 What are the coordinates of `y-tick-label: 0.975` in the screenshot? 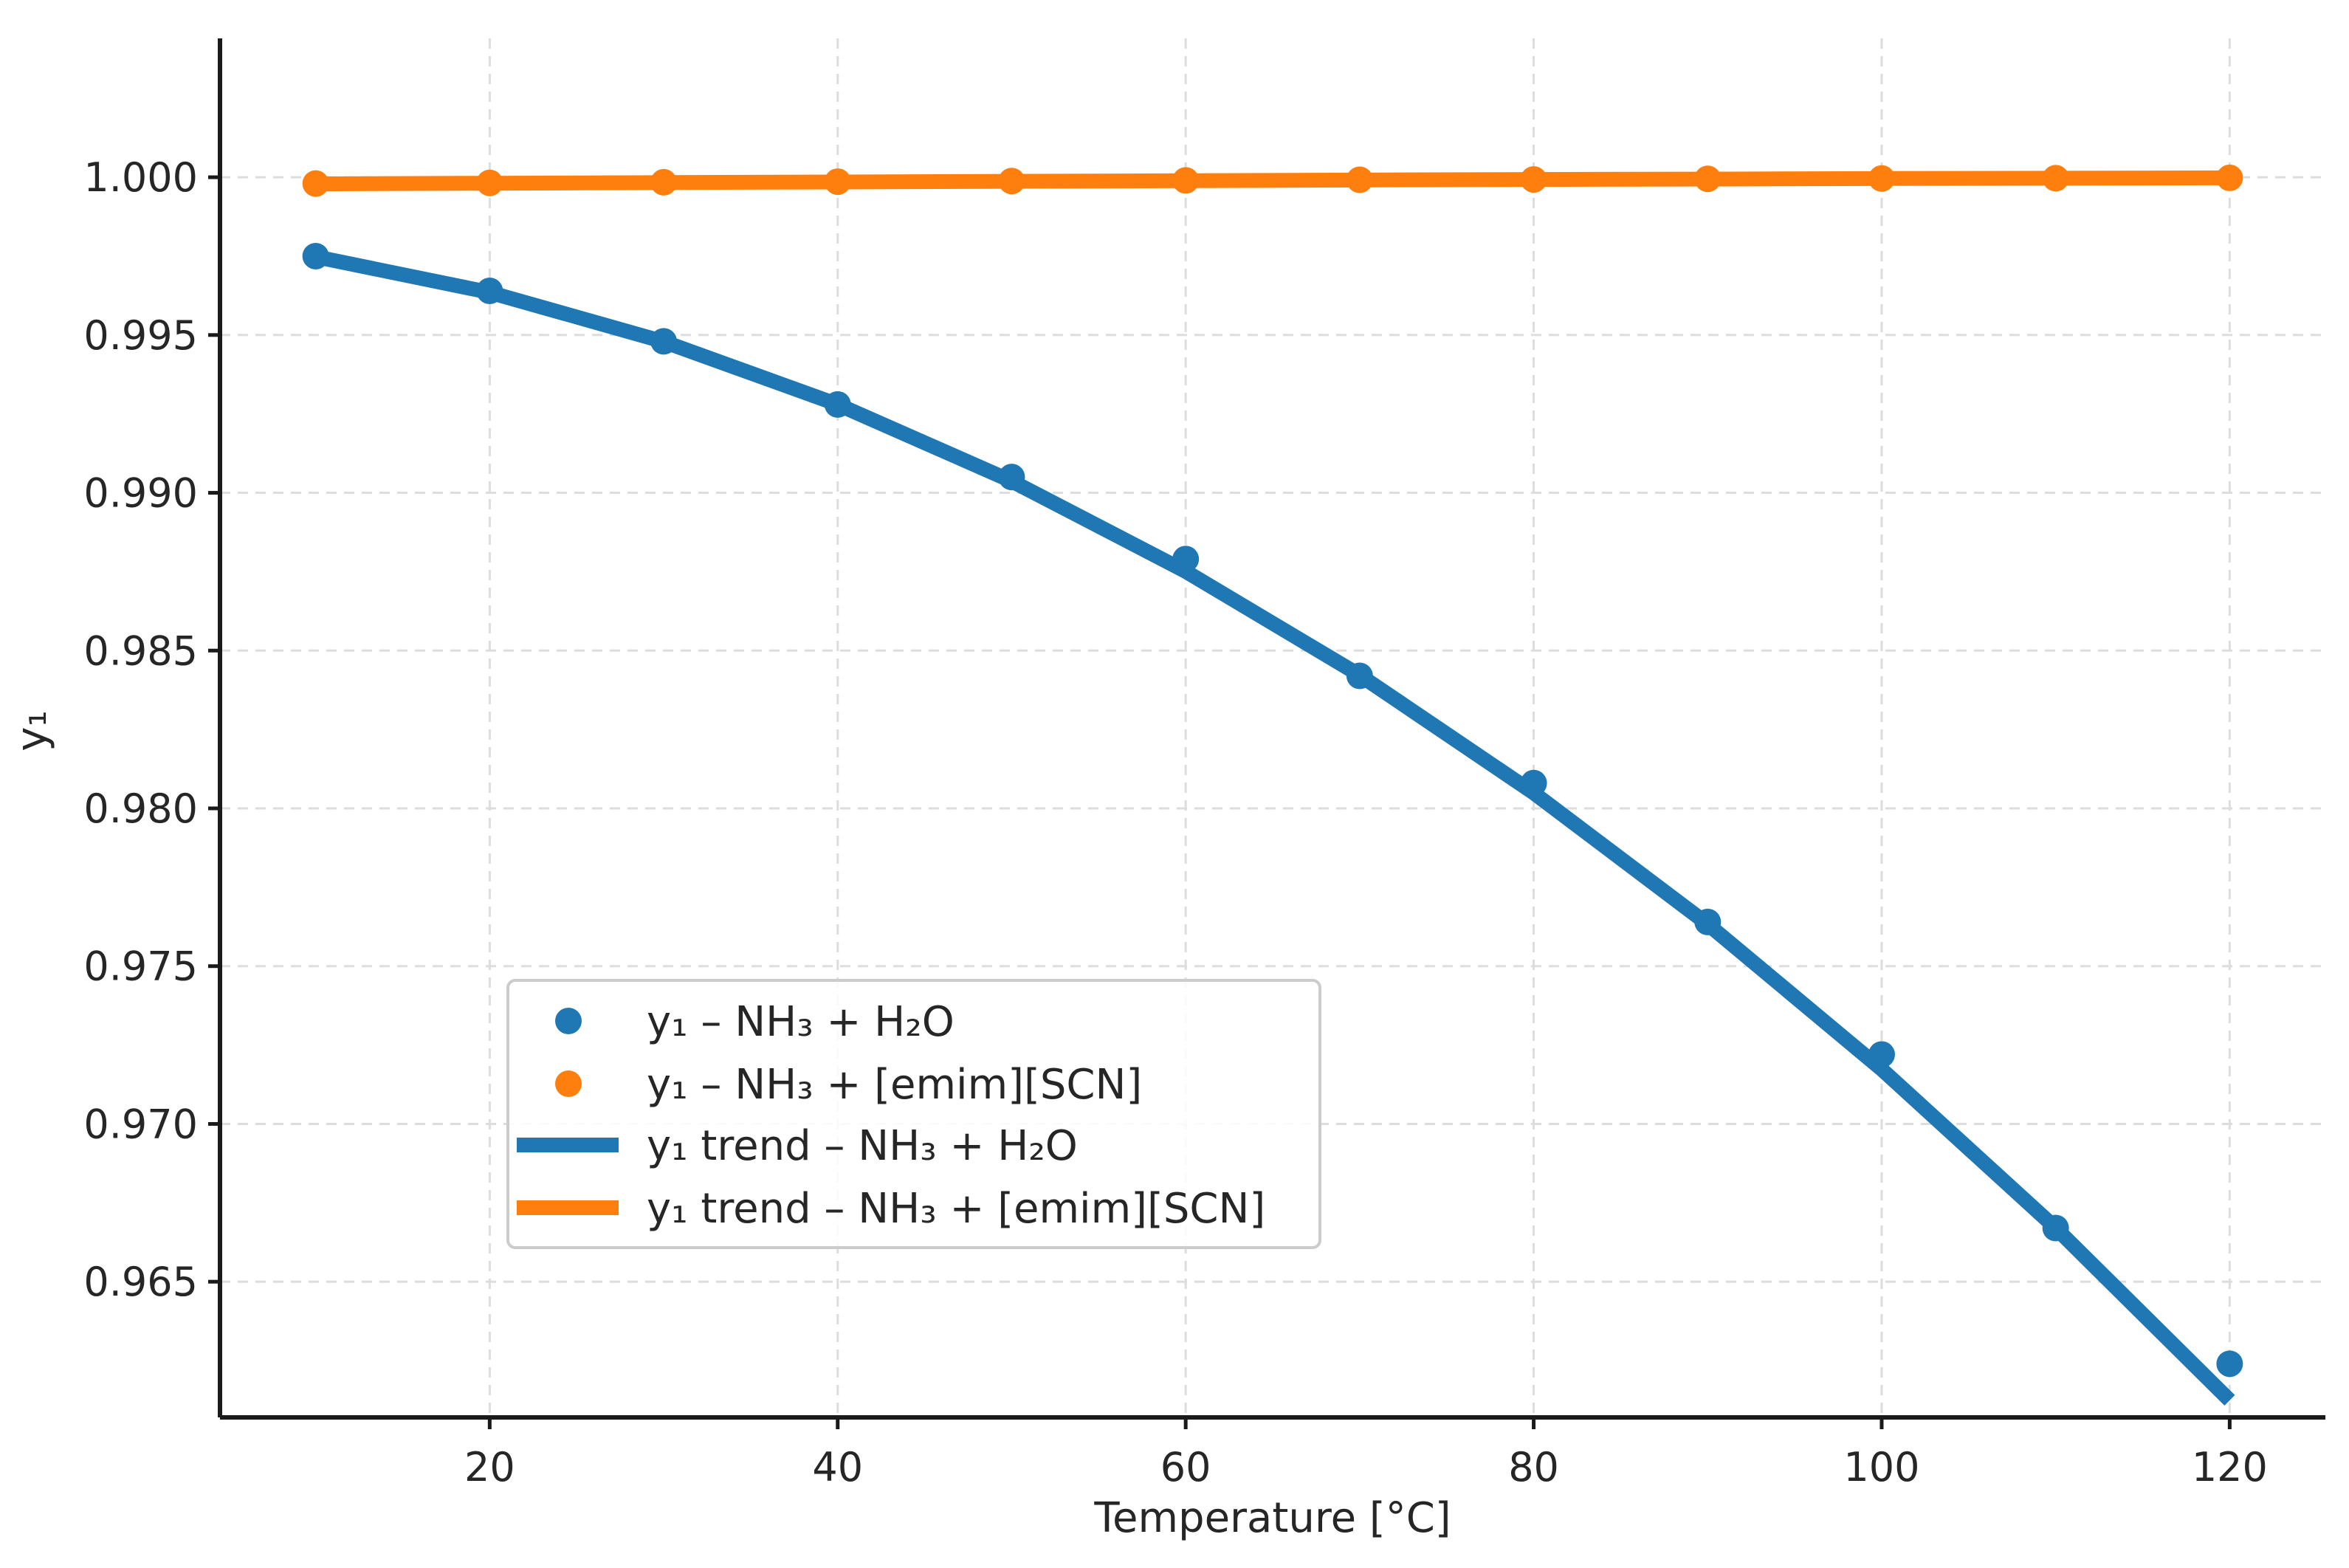 It's located at (140, 967).